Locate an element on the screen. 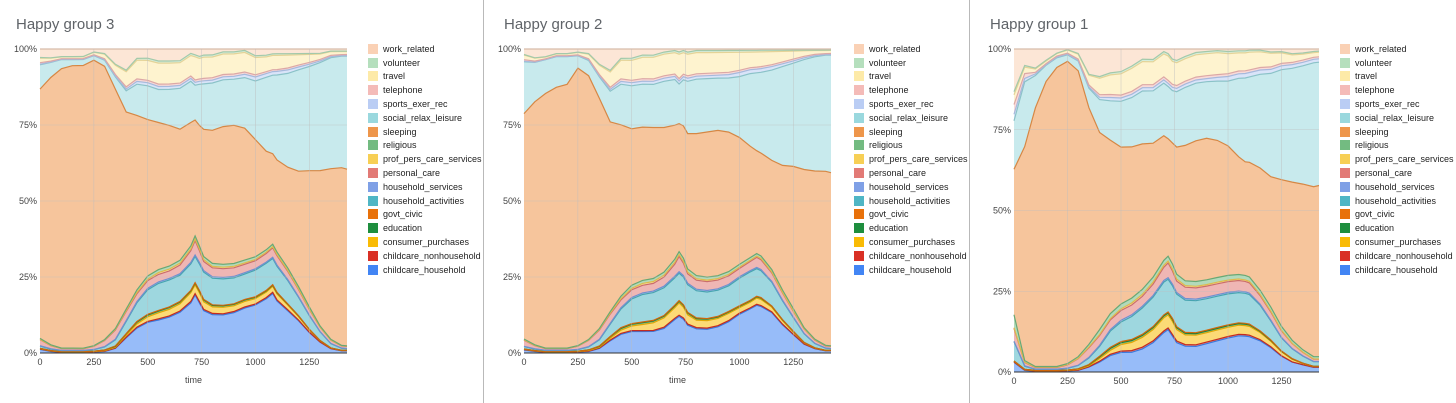 This screenshot has height=403, width=1456. x-axis-title: time is located at coordinates (193, 380).